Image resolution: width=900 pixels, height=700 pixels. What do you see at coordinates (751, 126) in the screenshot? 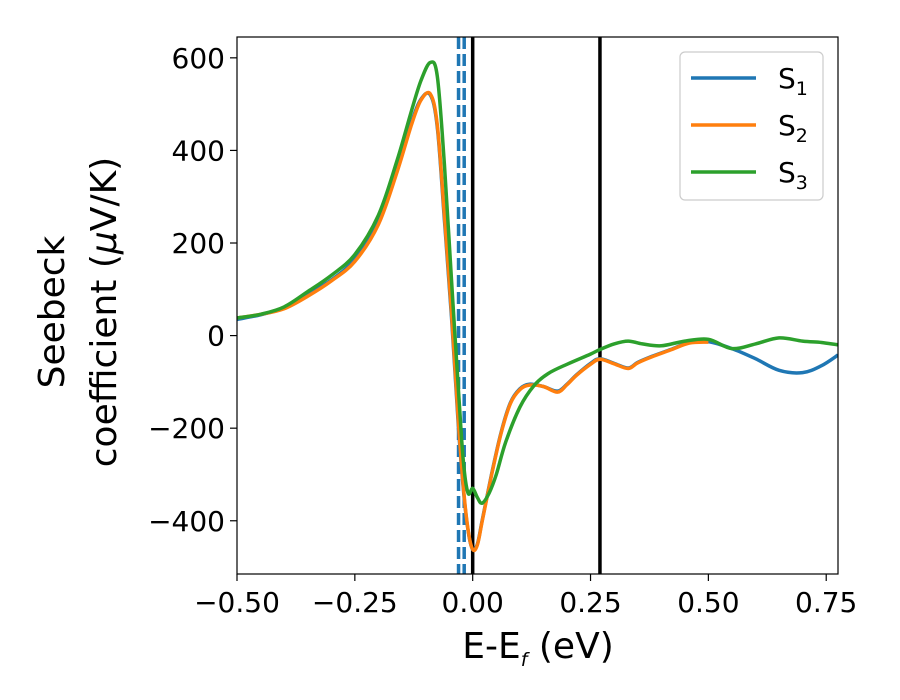
I see `legend: S1 S2 S3` at bounding box center [751, 126].